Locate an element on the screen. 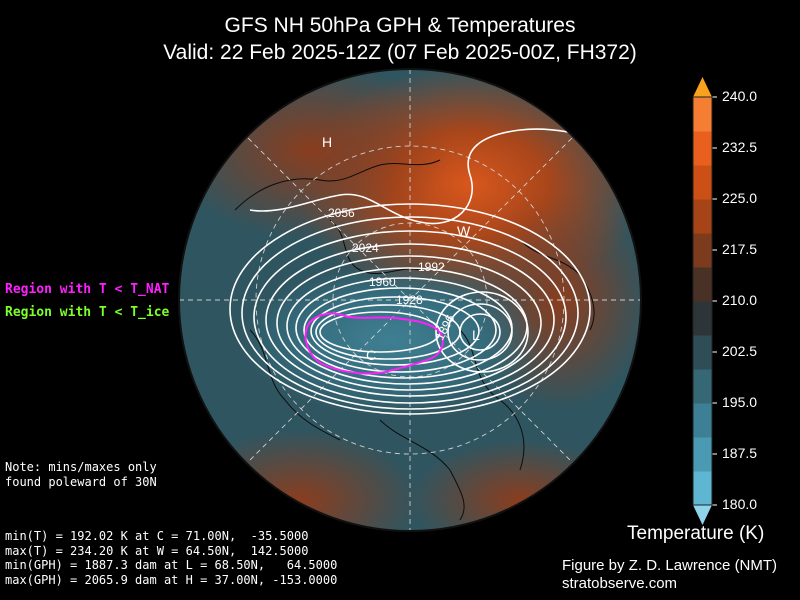 Image resolution: width=800 pixels, height=600 pixels. nat-region is located at coordinates (374, 343).